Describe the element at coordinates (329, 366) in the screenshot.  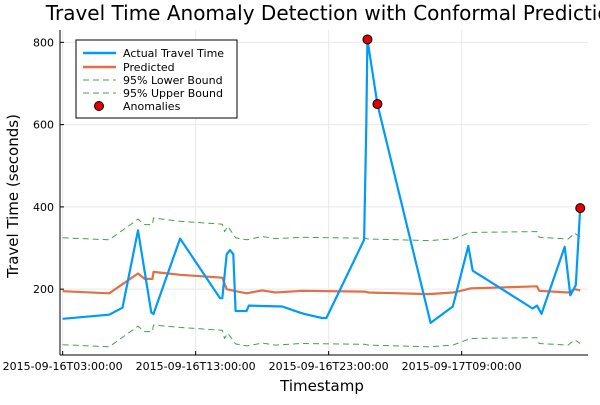
I see `x-tick-label: 2015-09-16T23:00:00` at that location.